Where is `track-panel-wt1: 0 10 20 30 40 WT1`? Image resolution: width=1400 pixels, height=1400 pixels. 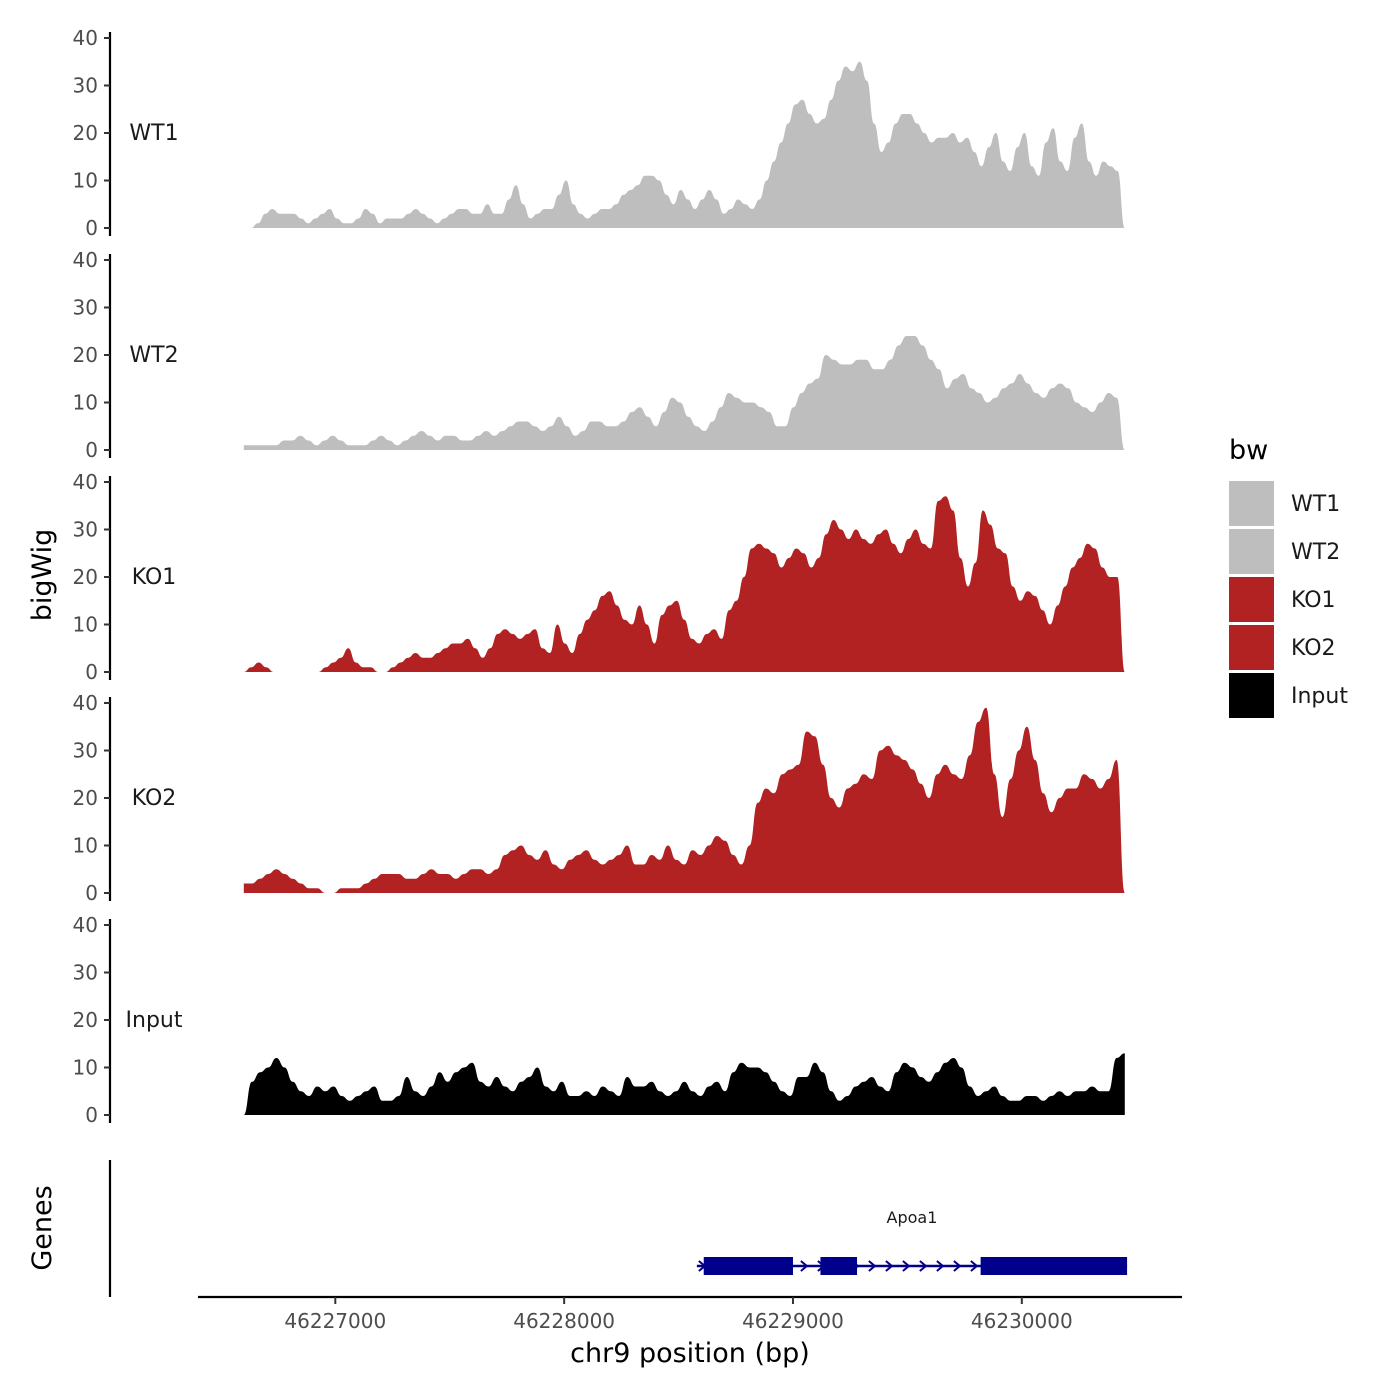
track-panel-wt1: 0 10 20 30 40 WT1 is located at coordinates (599, 133).